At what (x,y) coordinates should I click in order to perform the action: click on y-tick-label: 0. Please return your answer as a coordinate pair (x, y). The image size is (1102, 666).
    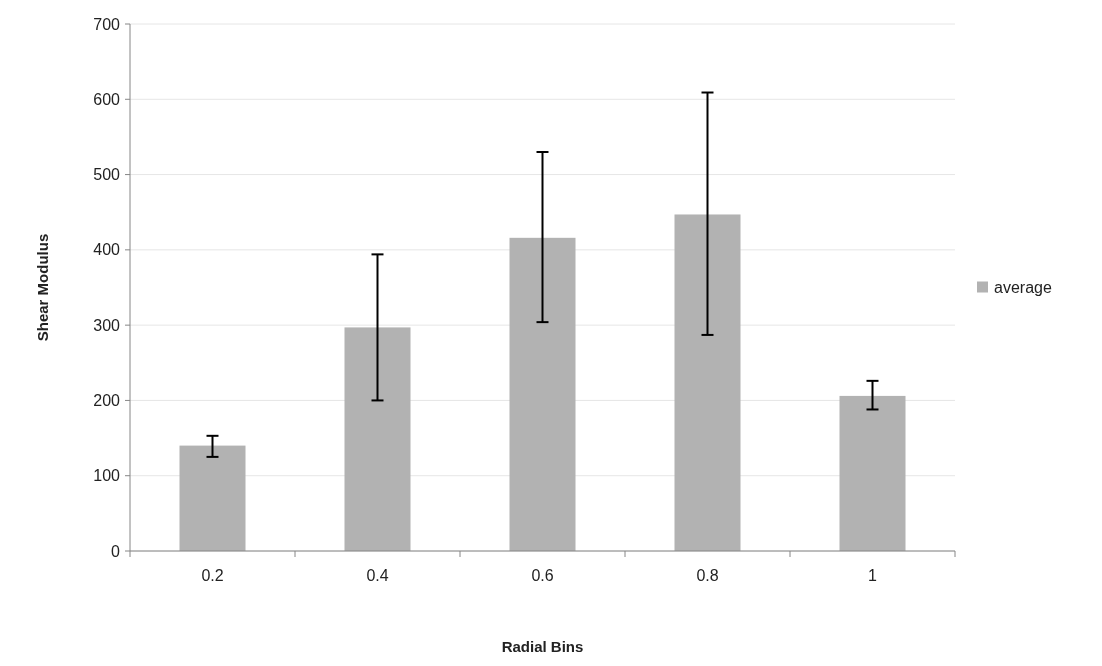
    Looking at the image, I should click on (116, 551).